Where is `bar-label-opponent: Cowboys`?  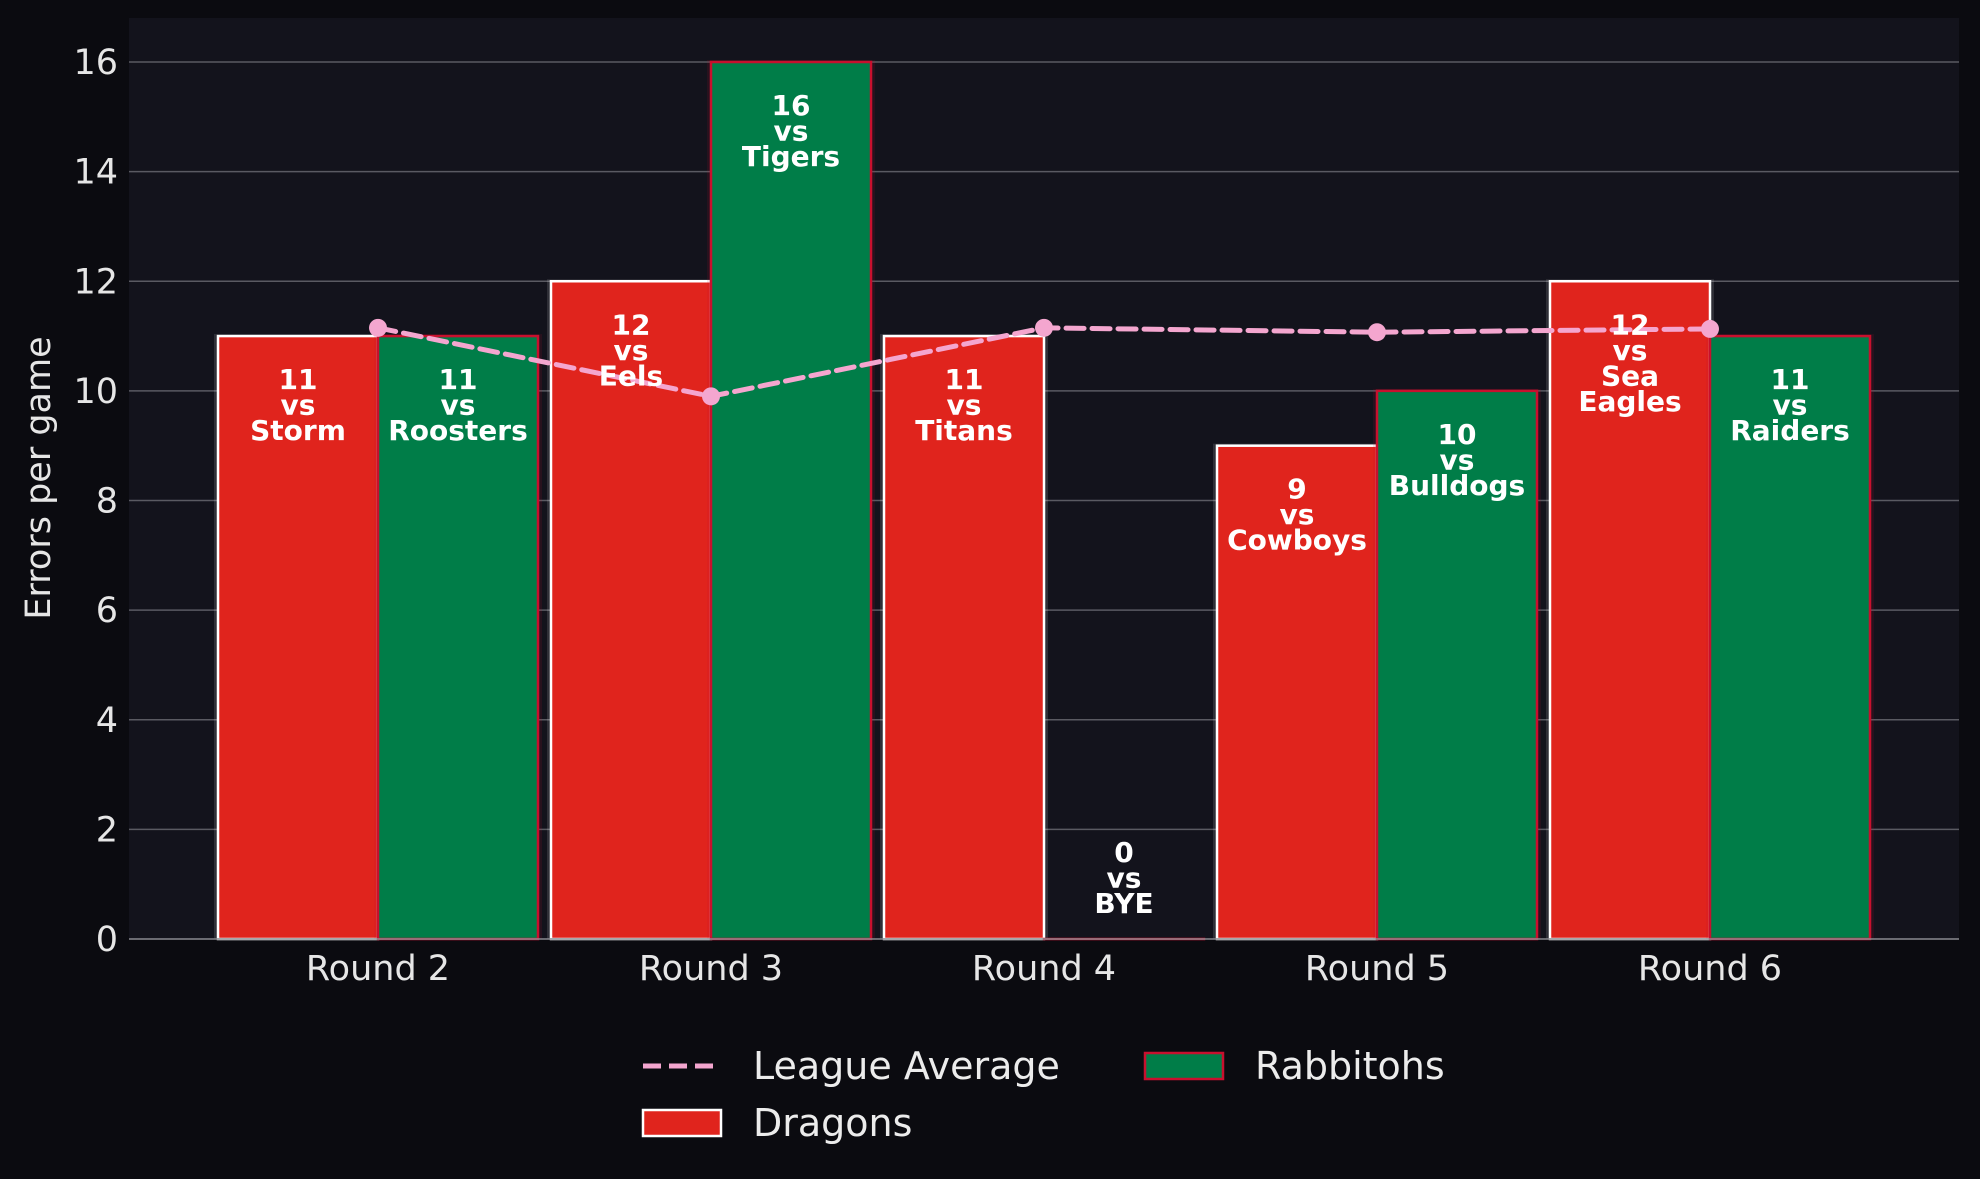
bar-label-opponent: Cowboys is located at coordinates (1297, 540).